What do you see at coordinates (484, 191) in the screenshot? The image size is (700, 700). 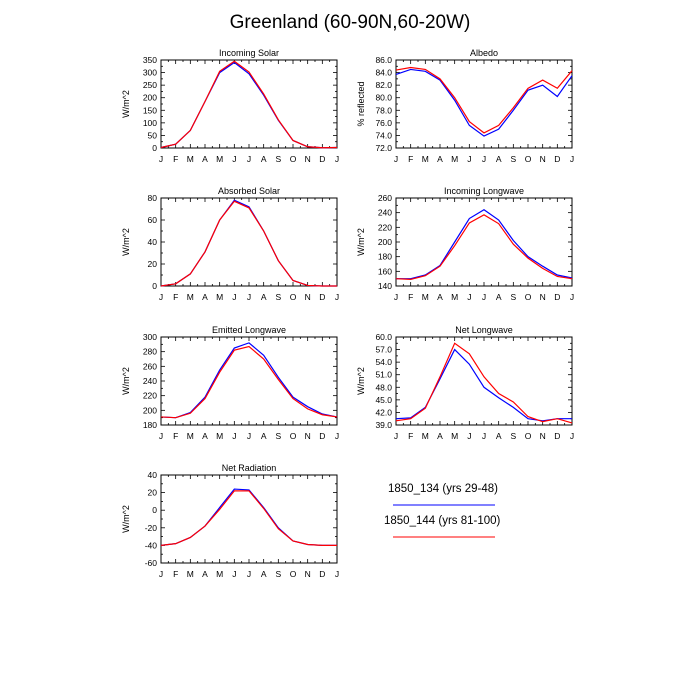 I see `incoming-longwave-title: Incoming Longwave` at bounding box center [484, 191].